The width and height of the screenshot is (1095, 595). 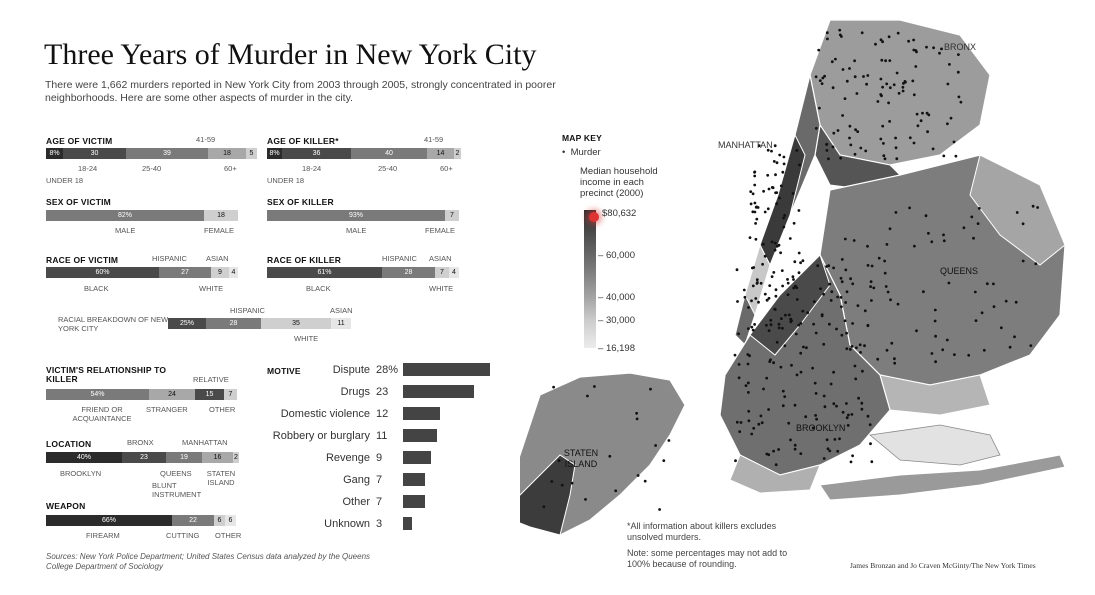 What do you see at coordinates (84, 457) in the screenshot?
I see `location-seg-brooklyn: 40%` at bounding box center [84, 457].